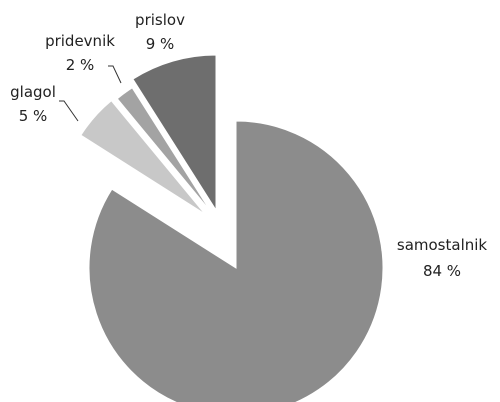 The image size is (500, 402). I want to click on slice-value-glagol: 5 %, so click(33, 116).